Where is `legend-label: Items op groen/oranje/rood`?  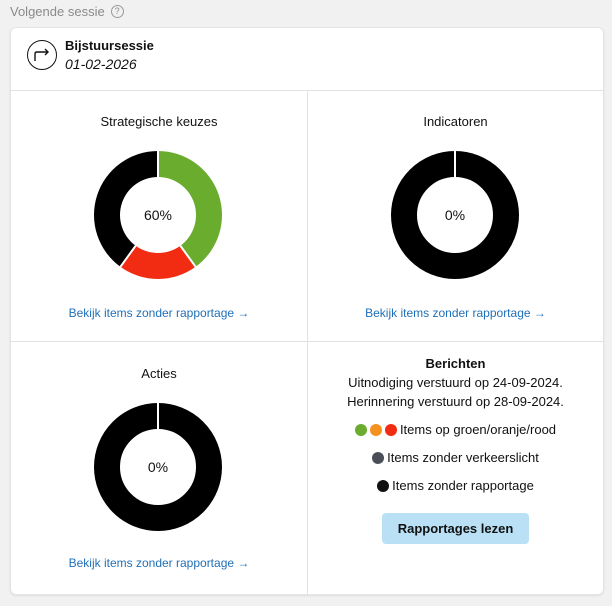
legend-label: Items op groen/oranje/rood is located at coordinates (478, 429).